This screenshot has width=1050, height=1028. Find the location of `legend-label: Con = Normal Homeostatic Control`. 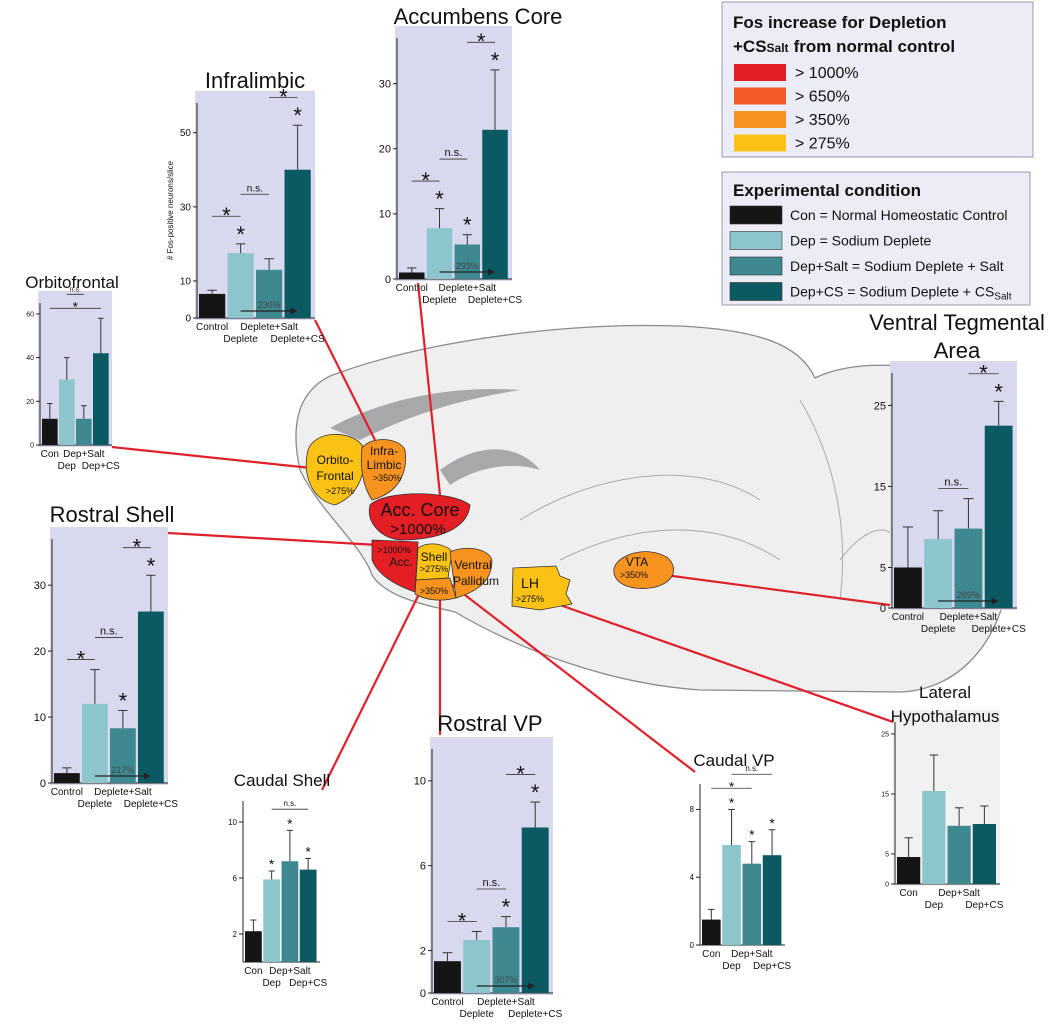

legend-label: Con = Normal Homeostatic Control is located at coordinates (898, 215).